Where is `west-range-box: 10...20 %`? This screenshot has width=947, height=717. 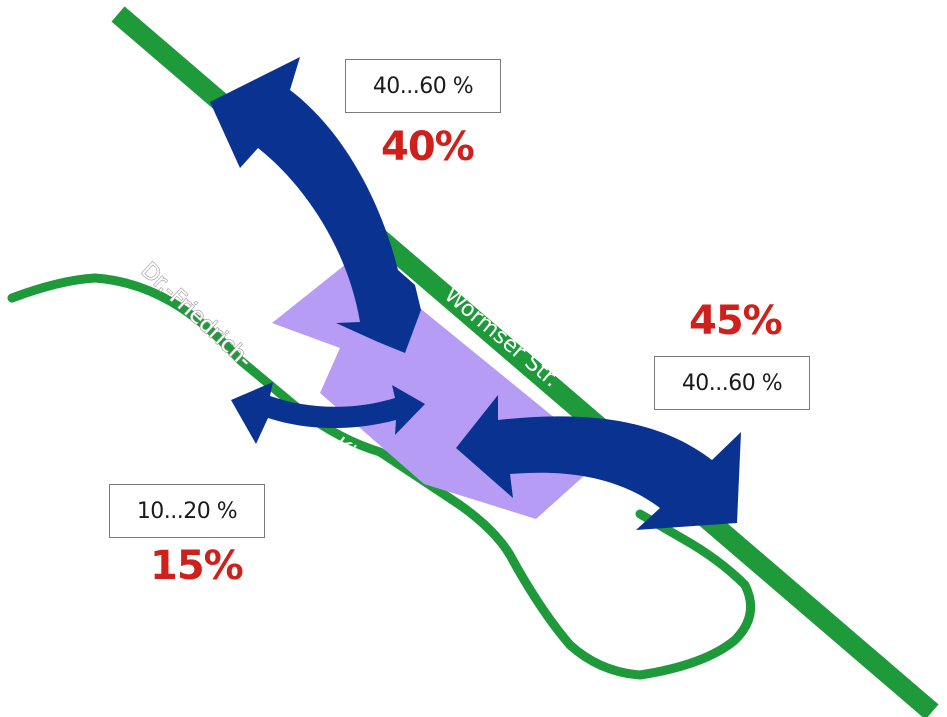 west-range-box: 10...20 % is located at coordinates (187, 511).